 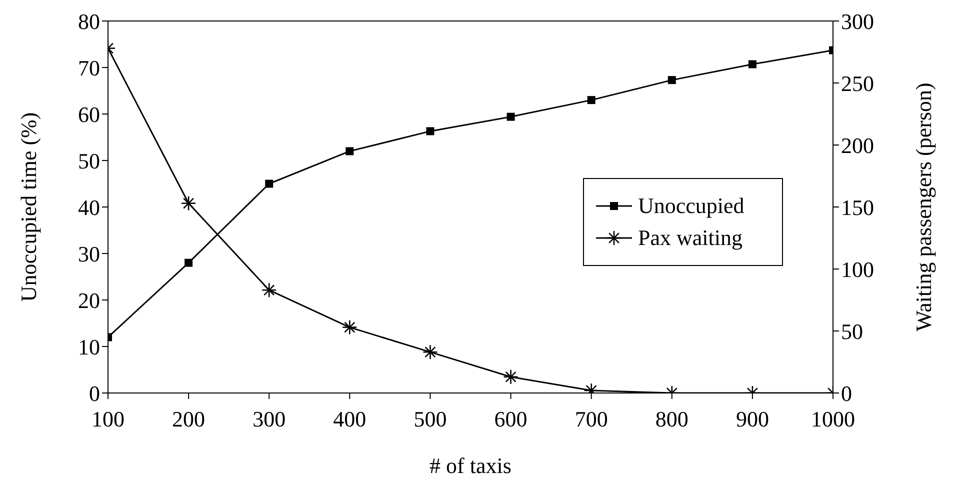 What do you see at coordinates (591, 419) in the screenshot?
I see `x-tick-label: 700` at bounding box center [591, 419].